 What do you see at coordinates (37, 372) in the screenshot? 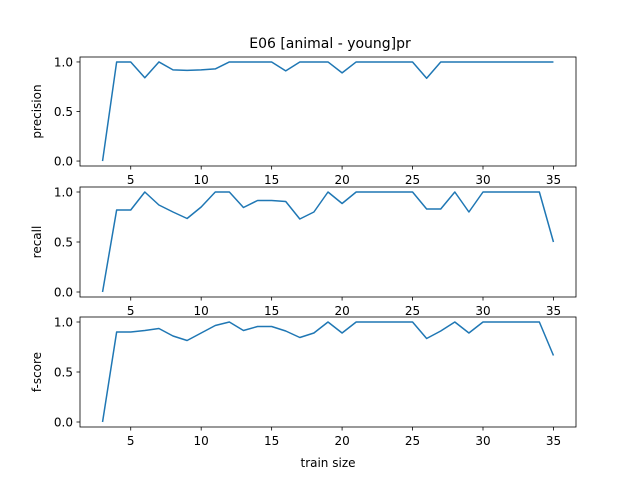
I see `y-axis-label: f-score` at bounding box center [37, 372].